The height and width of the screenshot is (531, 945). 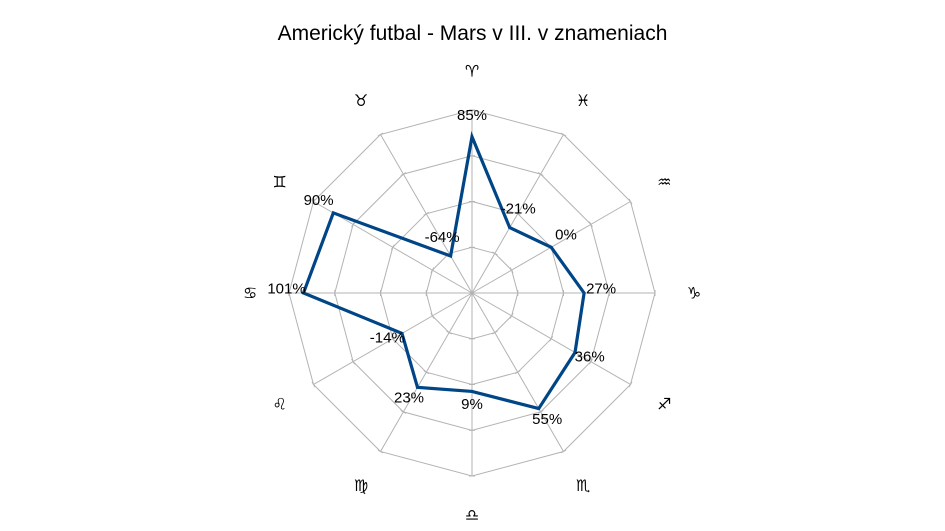 I want to click on category-label: ♎, so click(x=472, y=515).